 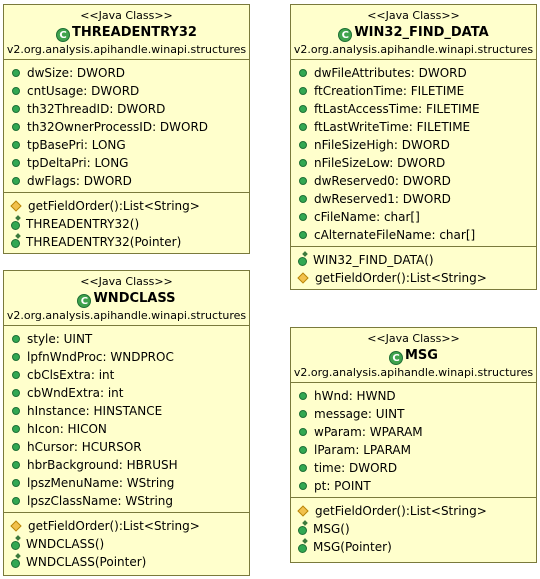 What do you see at coordinates (380, 163) in the screenshot?
I see `field-text: nFileSizeLow: DWORD` at bounding box center [380, 163].